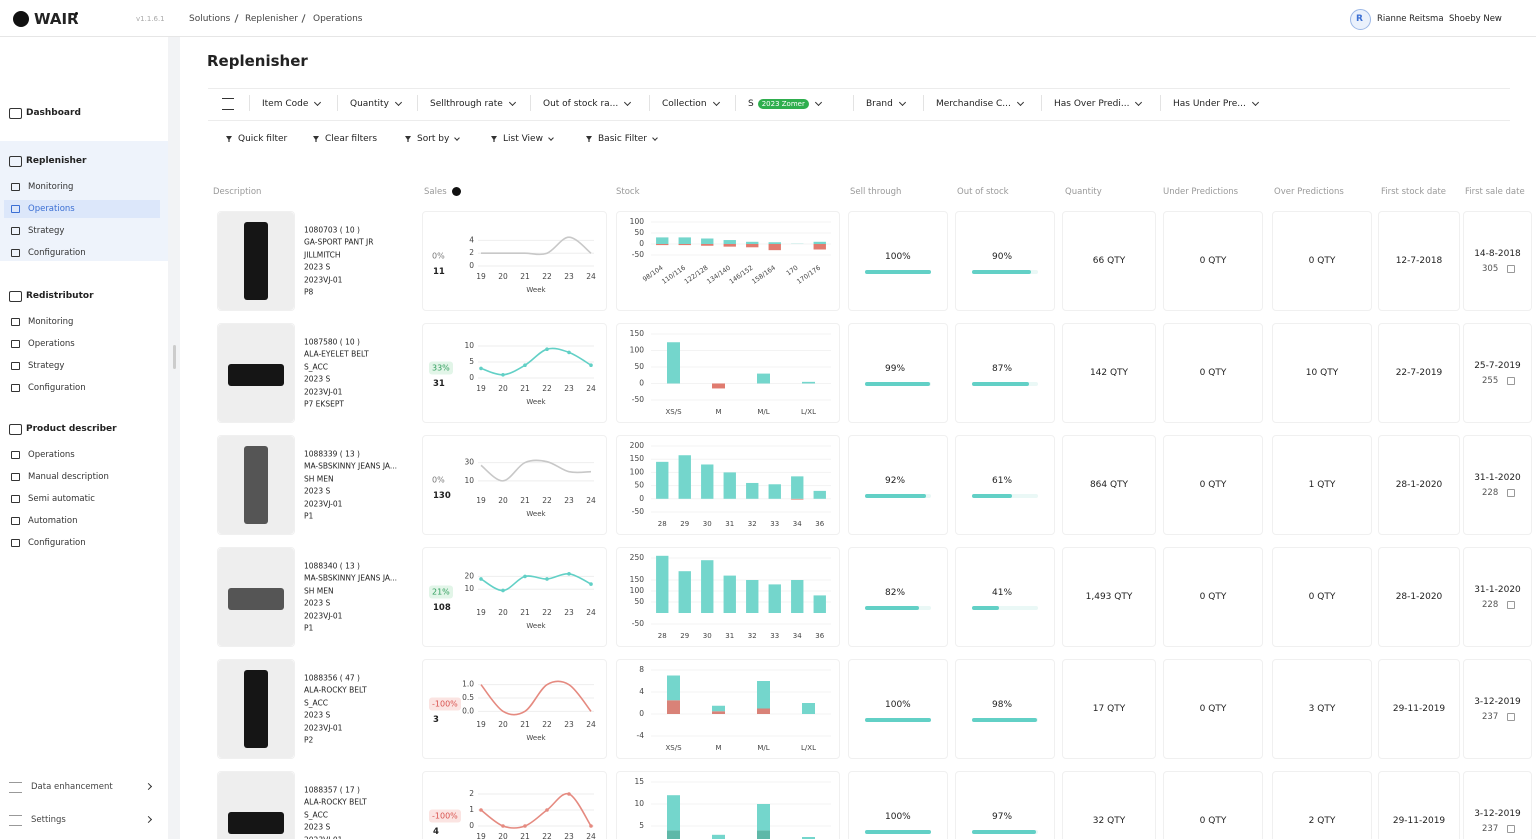 The height and width of the screenshot is (839, 1536). Describe the element at coordinates (547, 388) in the screenshot. I see `x-tick-label: 22` at that location.